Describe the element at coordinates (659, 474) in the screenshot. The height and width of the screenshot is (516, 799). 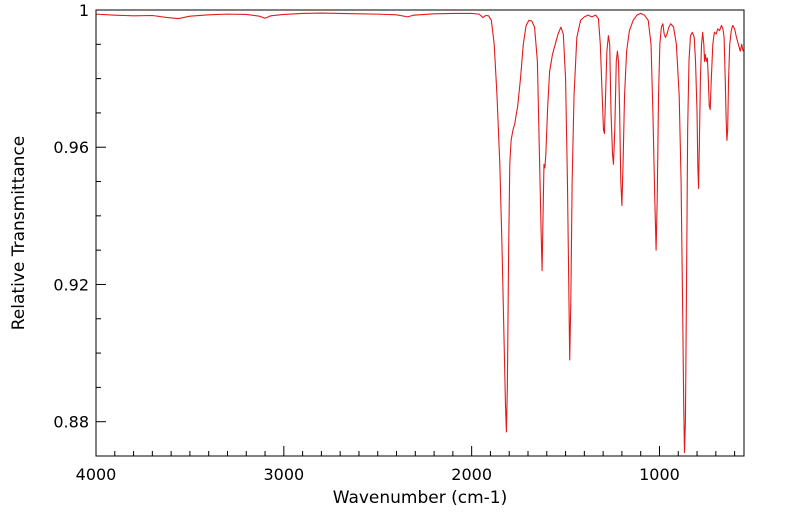
I see `x-tick-label: 1000` at that location.